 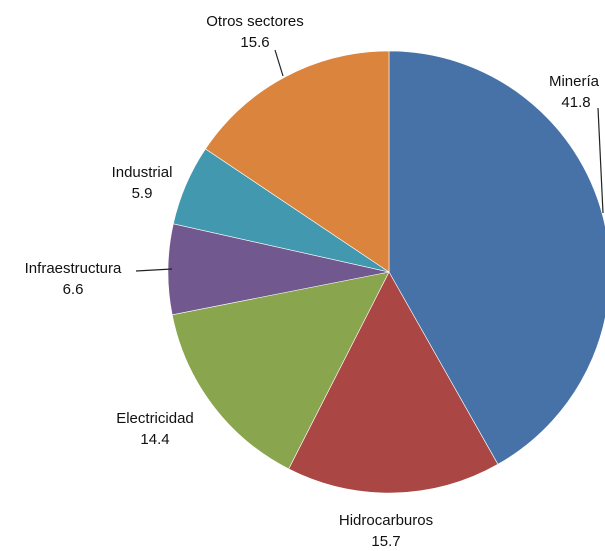 What do you see at coordinates (155, 429) in the screenshot?
I see `label-electricidad: Electricidad 14.4` at bounding box center [155, 429].